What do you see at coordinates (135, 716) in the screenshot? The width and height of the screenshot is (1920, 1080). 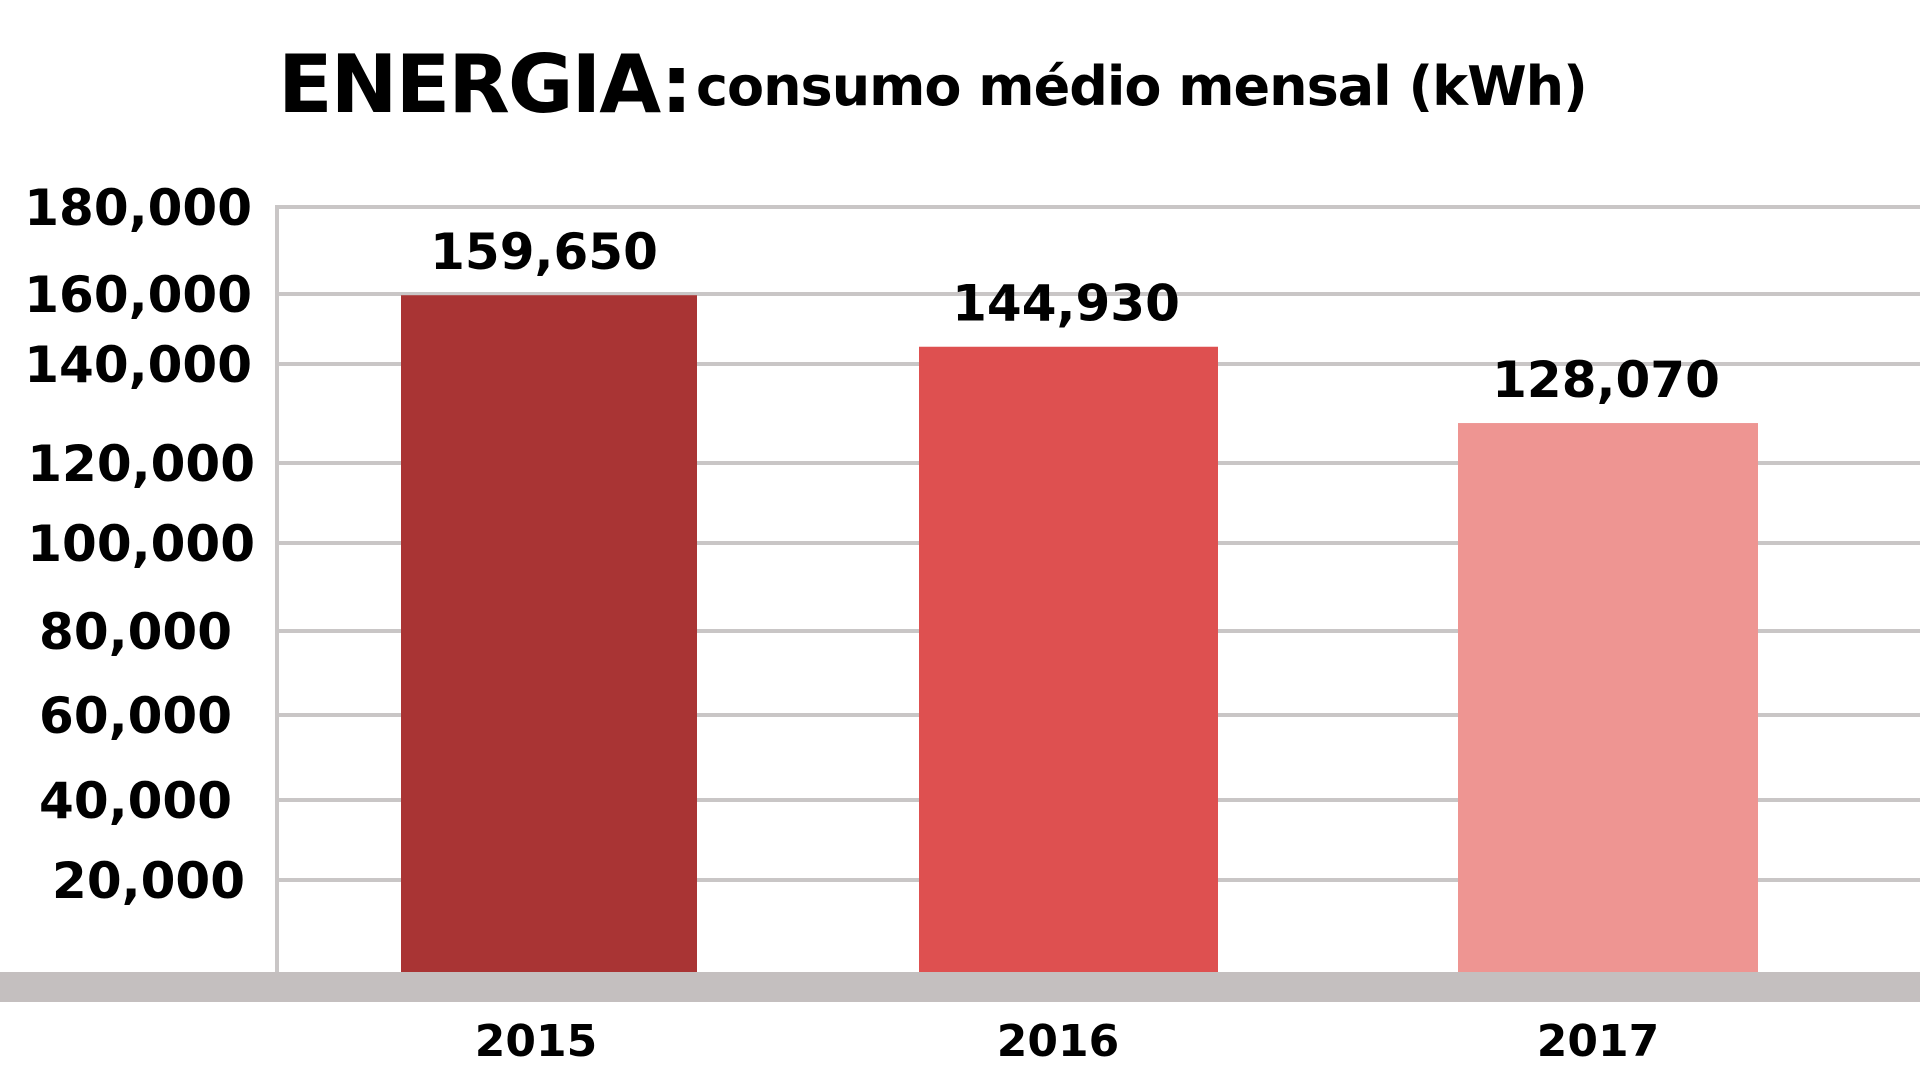 I see `y-tick-label: 60,000` at bounding box center [135, 716].